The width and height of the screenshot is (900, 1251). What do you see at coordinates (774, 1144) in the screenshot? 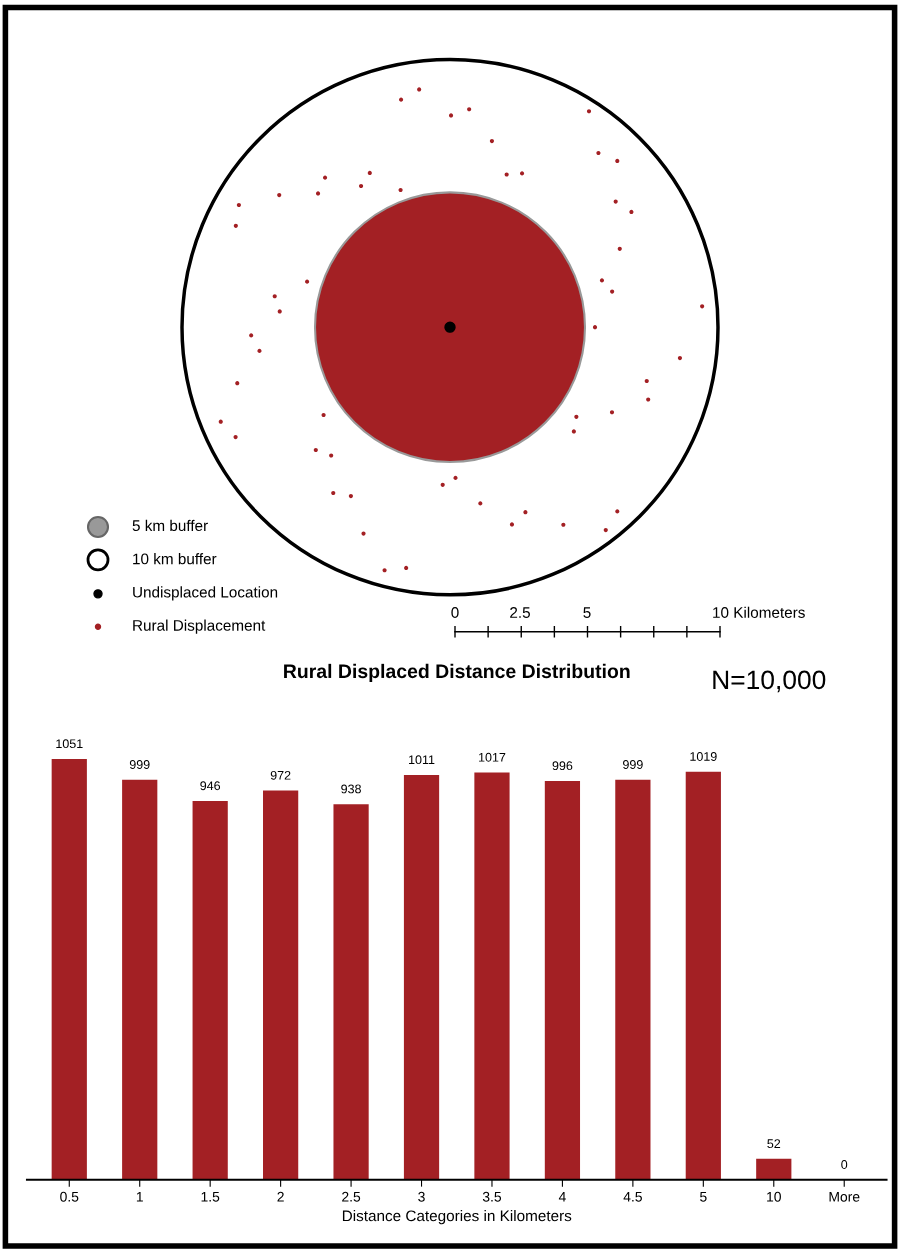
I see `data-label: 52` at bounding box center [774, 1144].